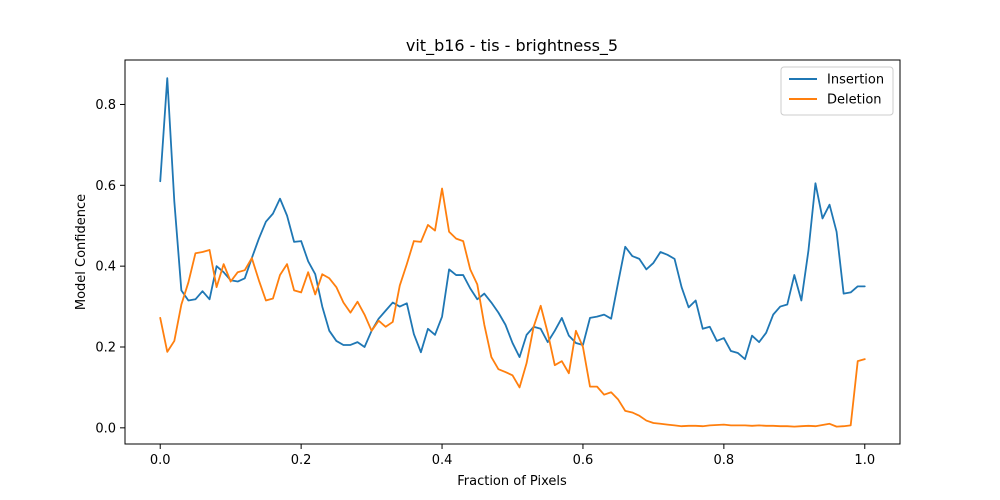  What do you see at coordinates (105, 267) in the screenshot?
I see `y-tick-label: 0.4` at bounding box center [105, 267].